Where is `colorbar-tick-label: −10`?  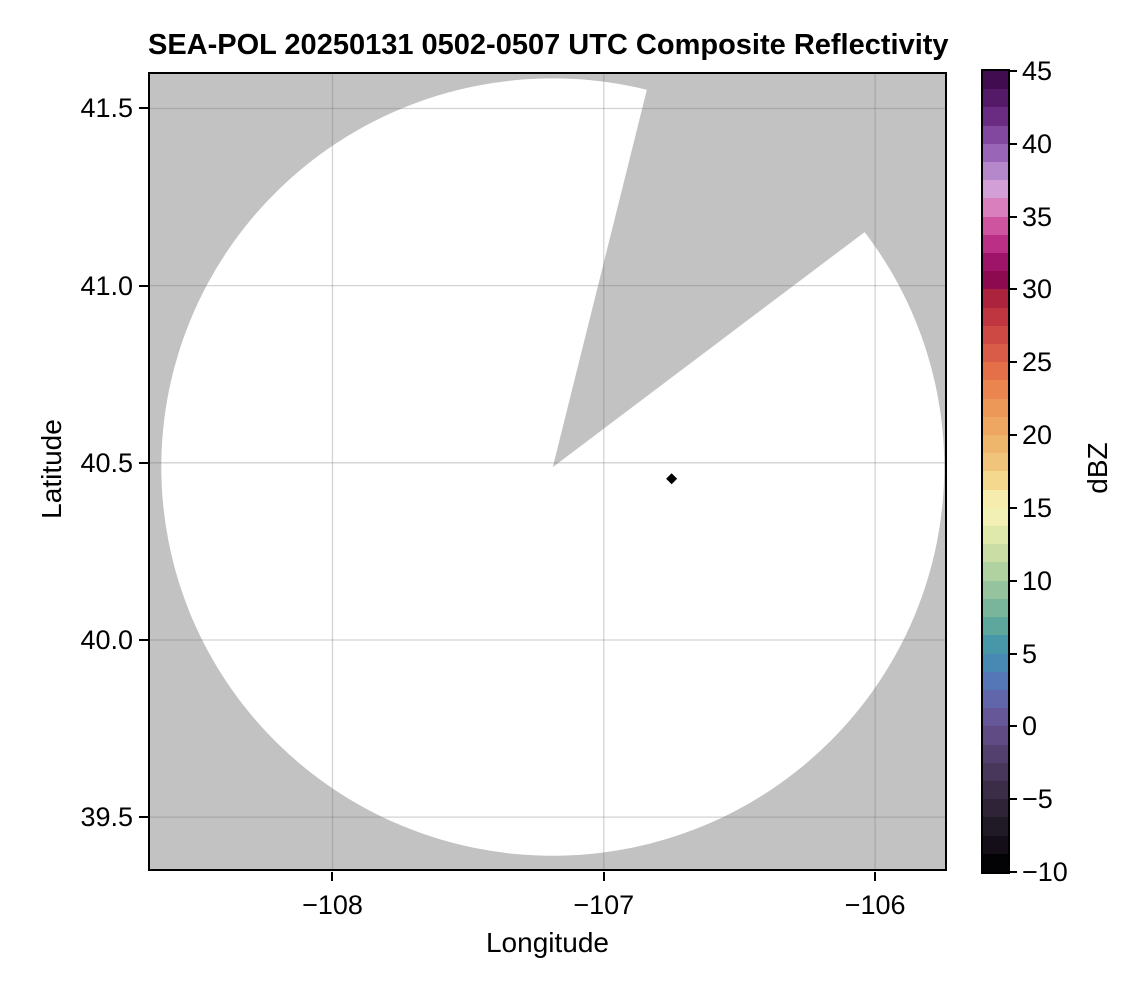
colorbar-tick-label: −10 is located at coordinates (1045, 872).